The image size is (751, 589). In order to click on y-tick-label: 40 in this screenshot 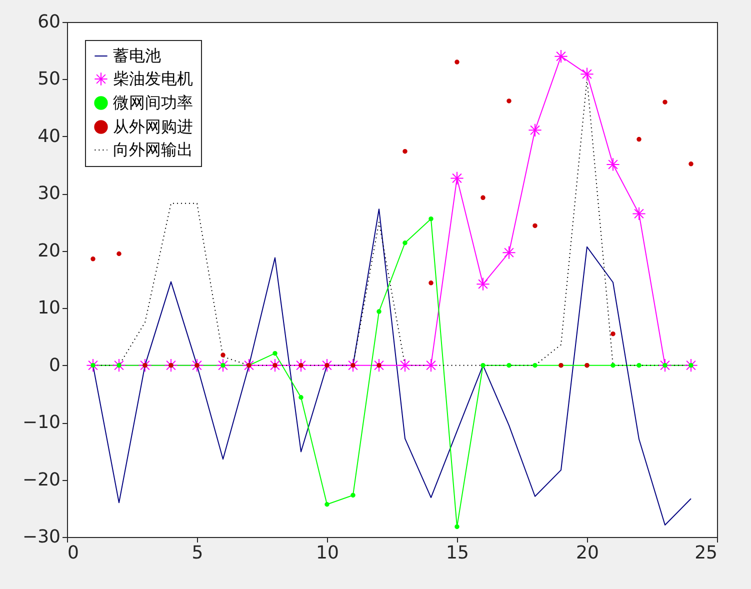, I will do `click(49, 136)`.